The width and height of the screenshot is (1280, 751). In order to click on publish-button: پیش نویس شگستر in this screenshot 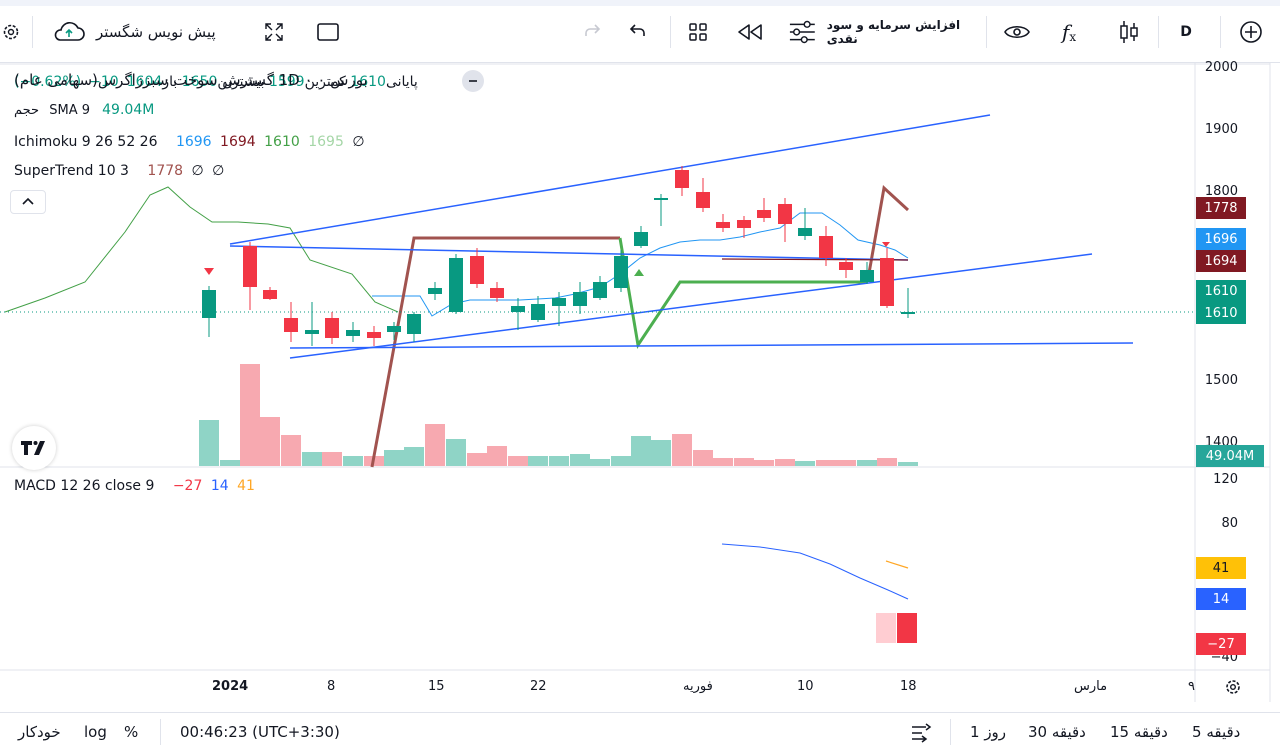, I will do `click(152, 32)`.